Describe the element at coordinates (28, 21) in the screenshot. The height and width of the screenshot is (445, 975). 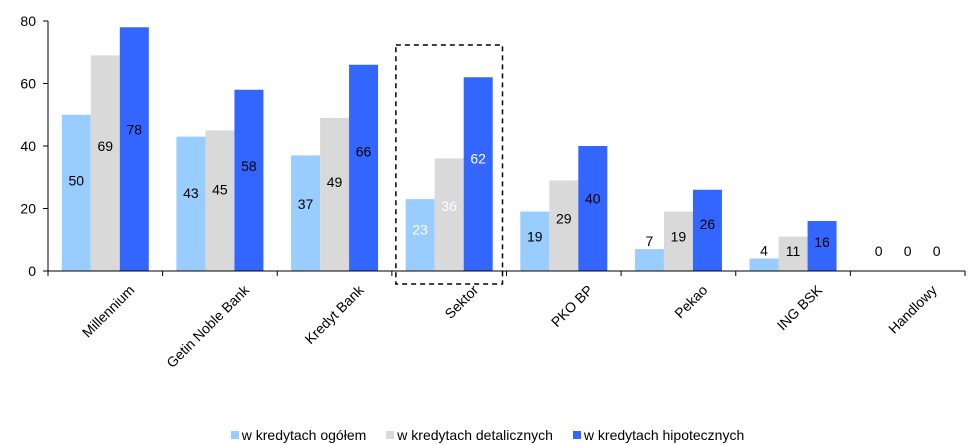
I see `y-tick-label: 80` at that location.